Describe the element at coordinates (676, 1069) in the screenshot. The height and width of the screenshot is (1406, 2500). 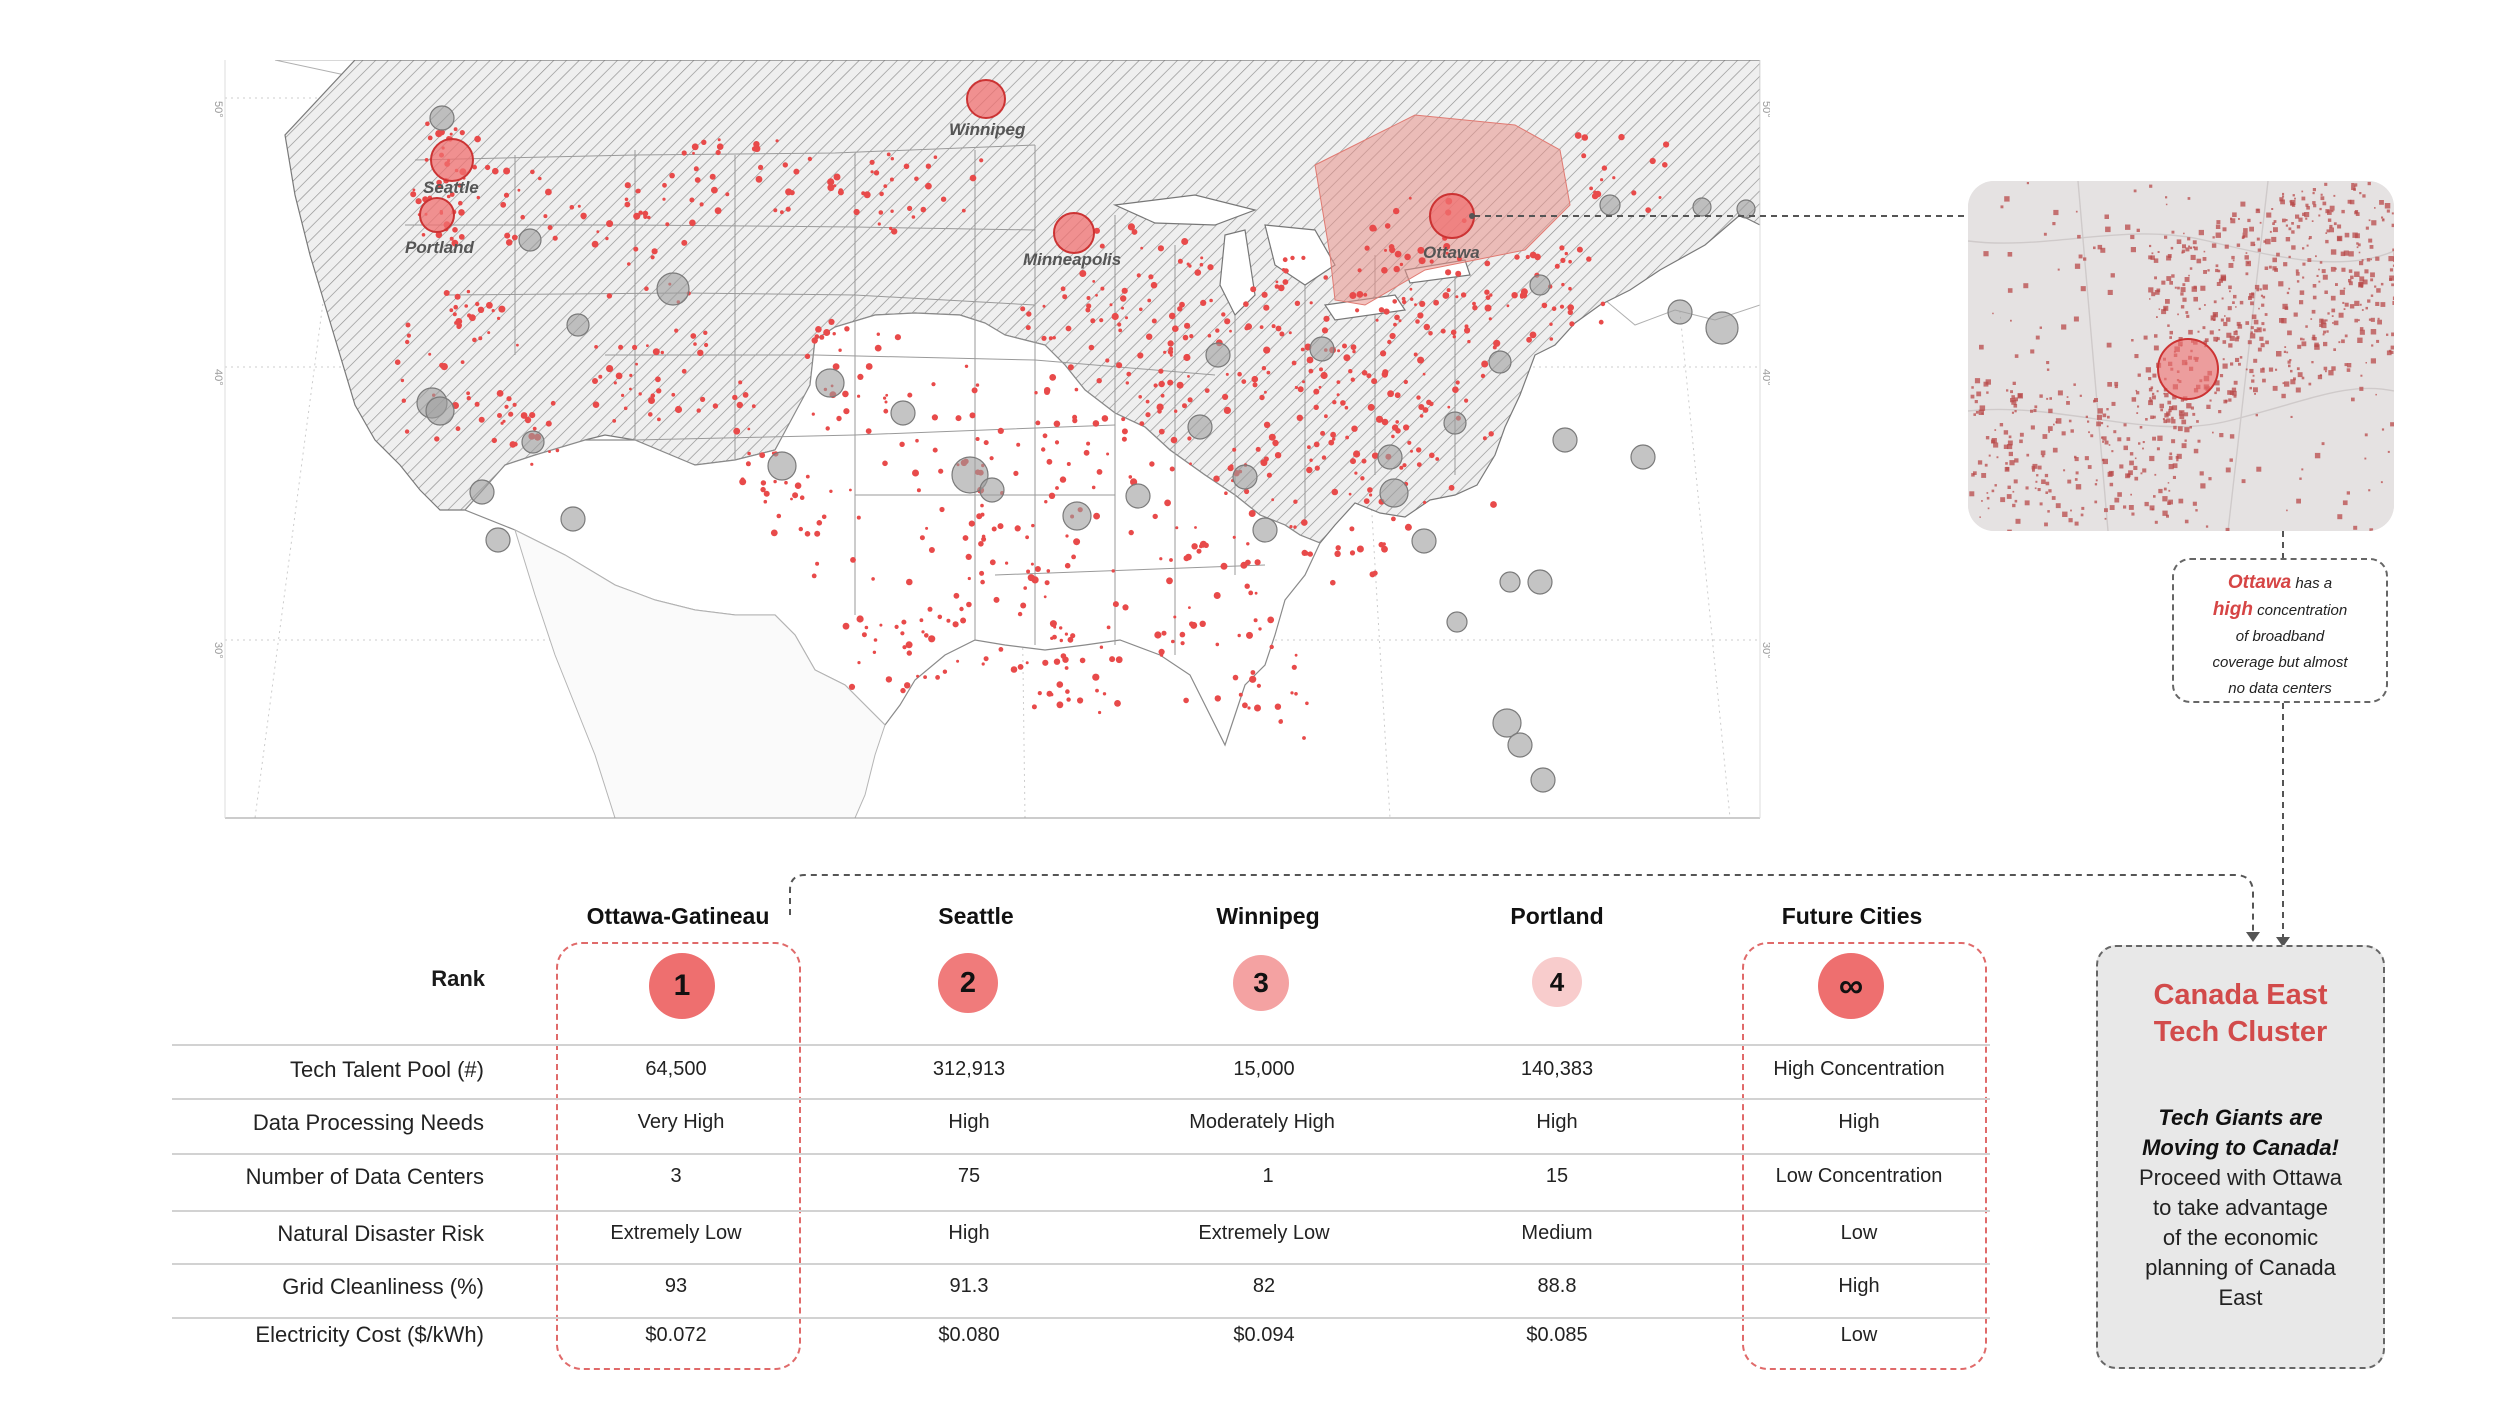
I see `table-cell: 64,500` at that location.